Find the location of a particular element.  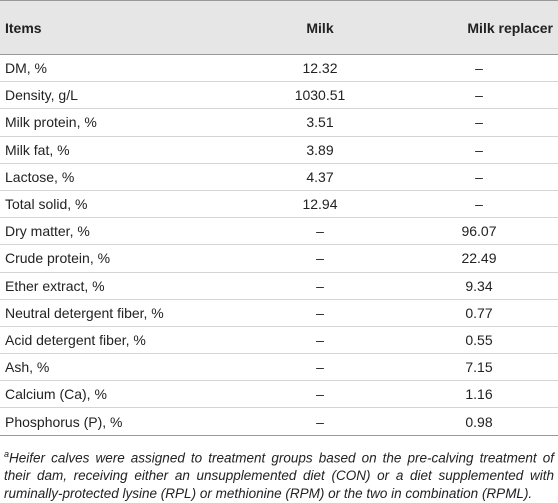

table-cell: Milk protein, % is located at coordinates (51, 122).